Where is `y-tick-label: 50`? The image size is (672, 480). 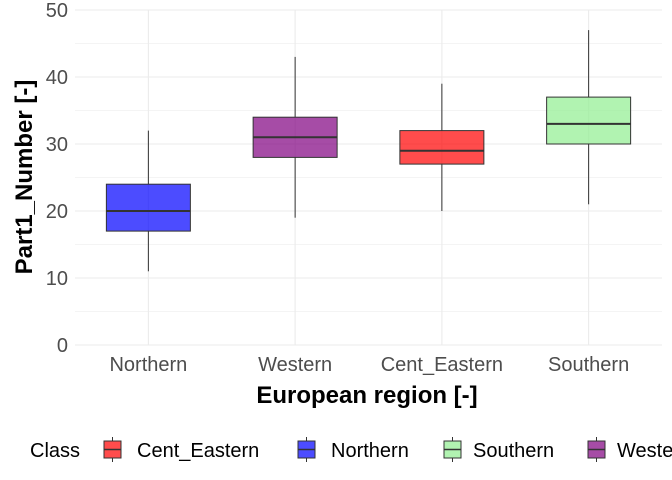
y-tick-label: 50 is located at coordinates (57, 11).